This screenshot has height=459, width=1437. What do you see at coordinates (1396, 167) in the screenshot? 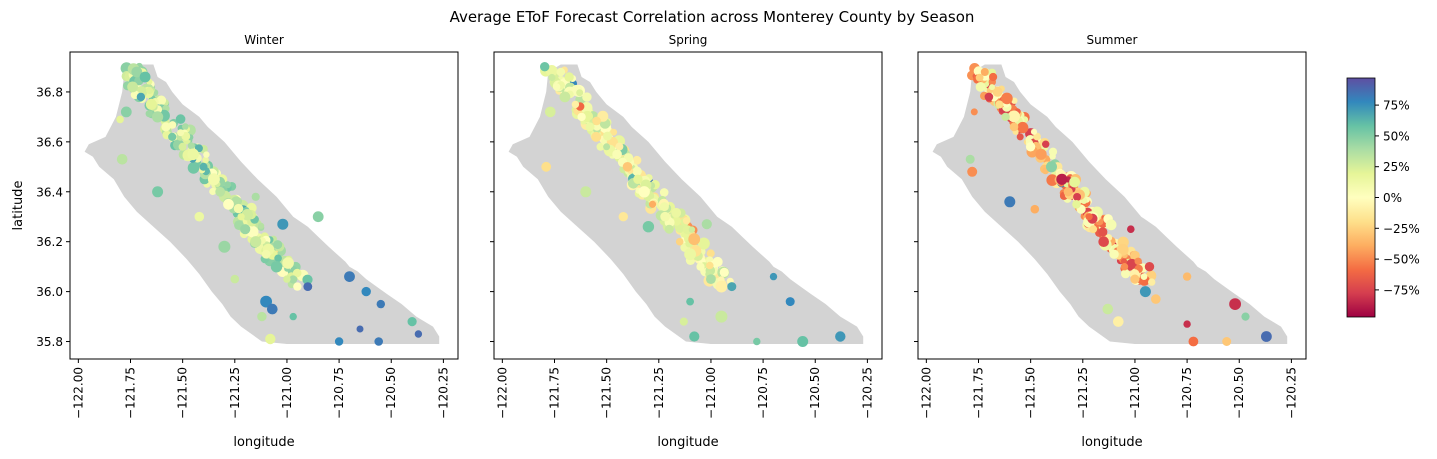
I see `colorbar-tick-label: 25%` at bounding box center [1396, 167].